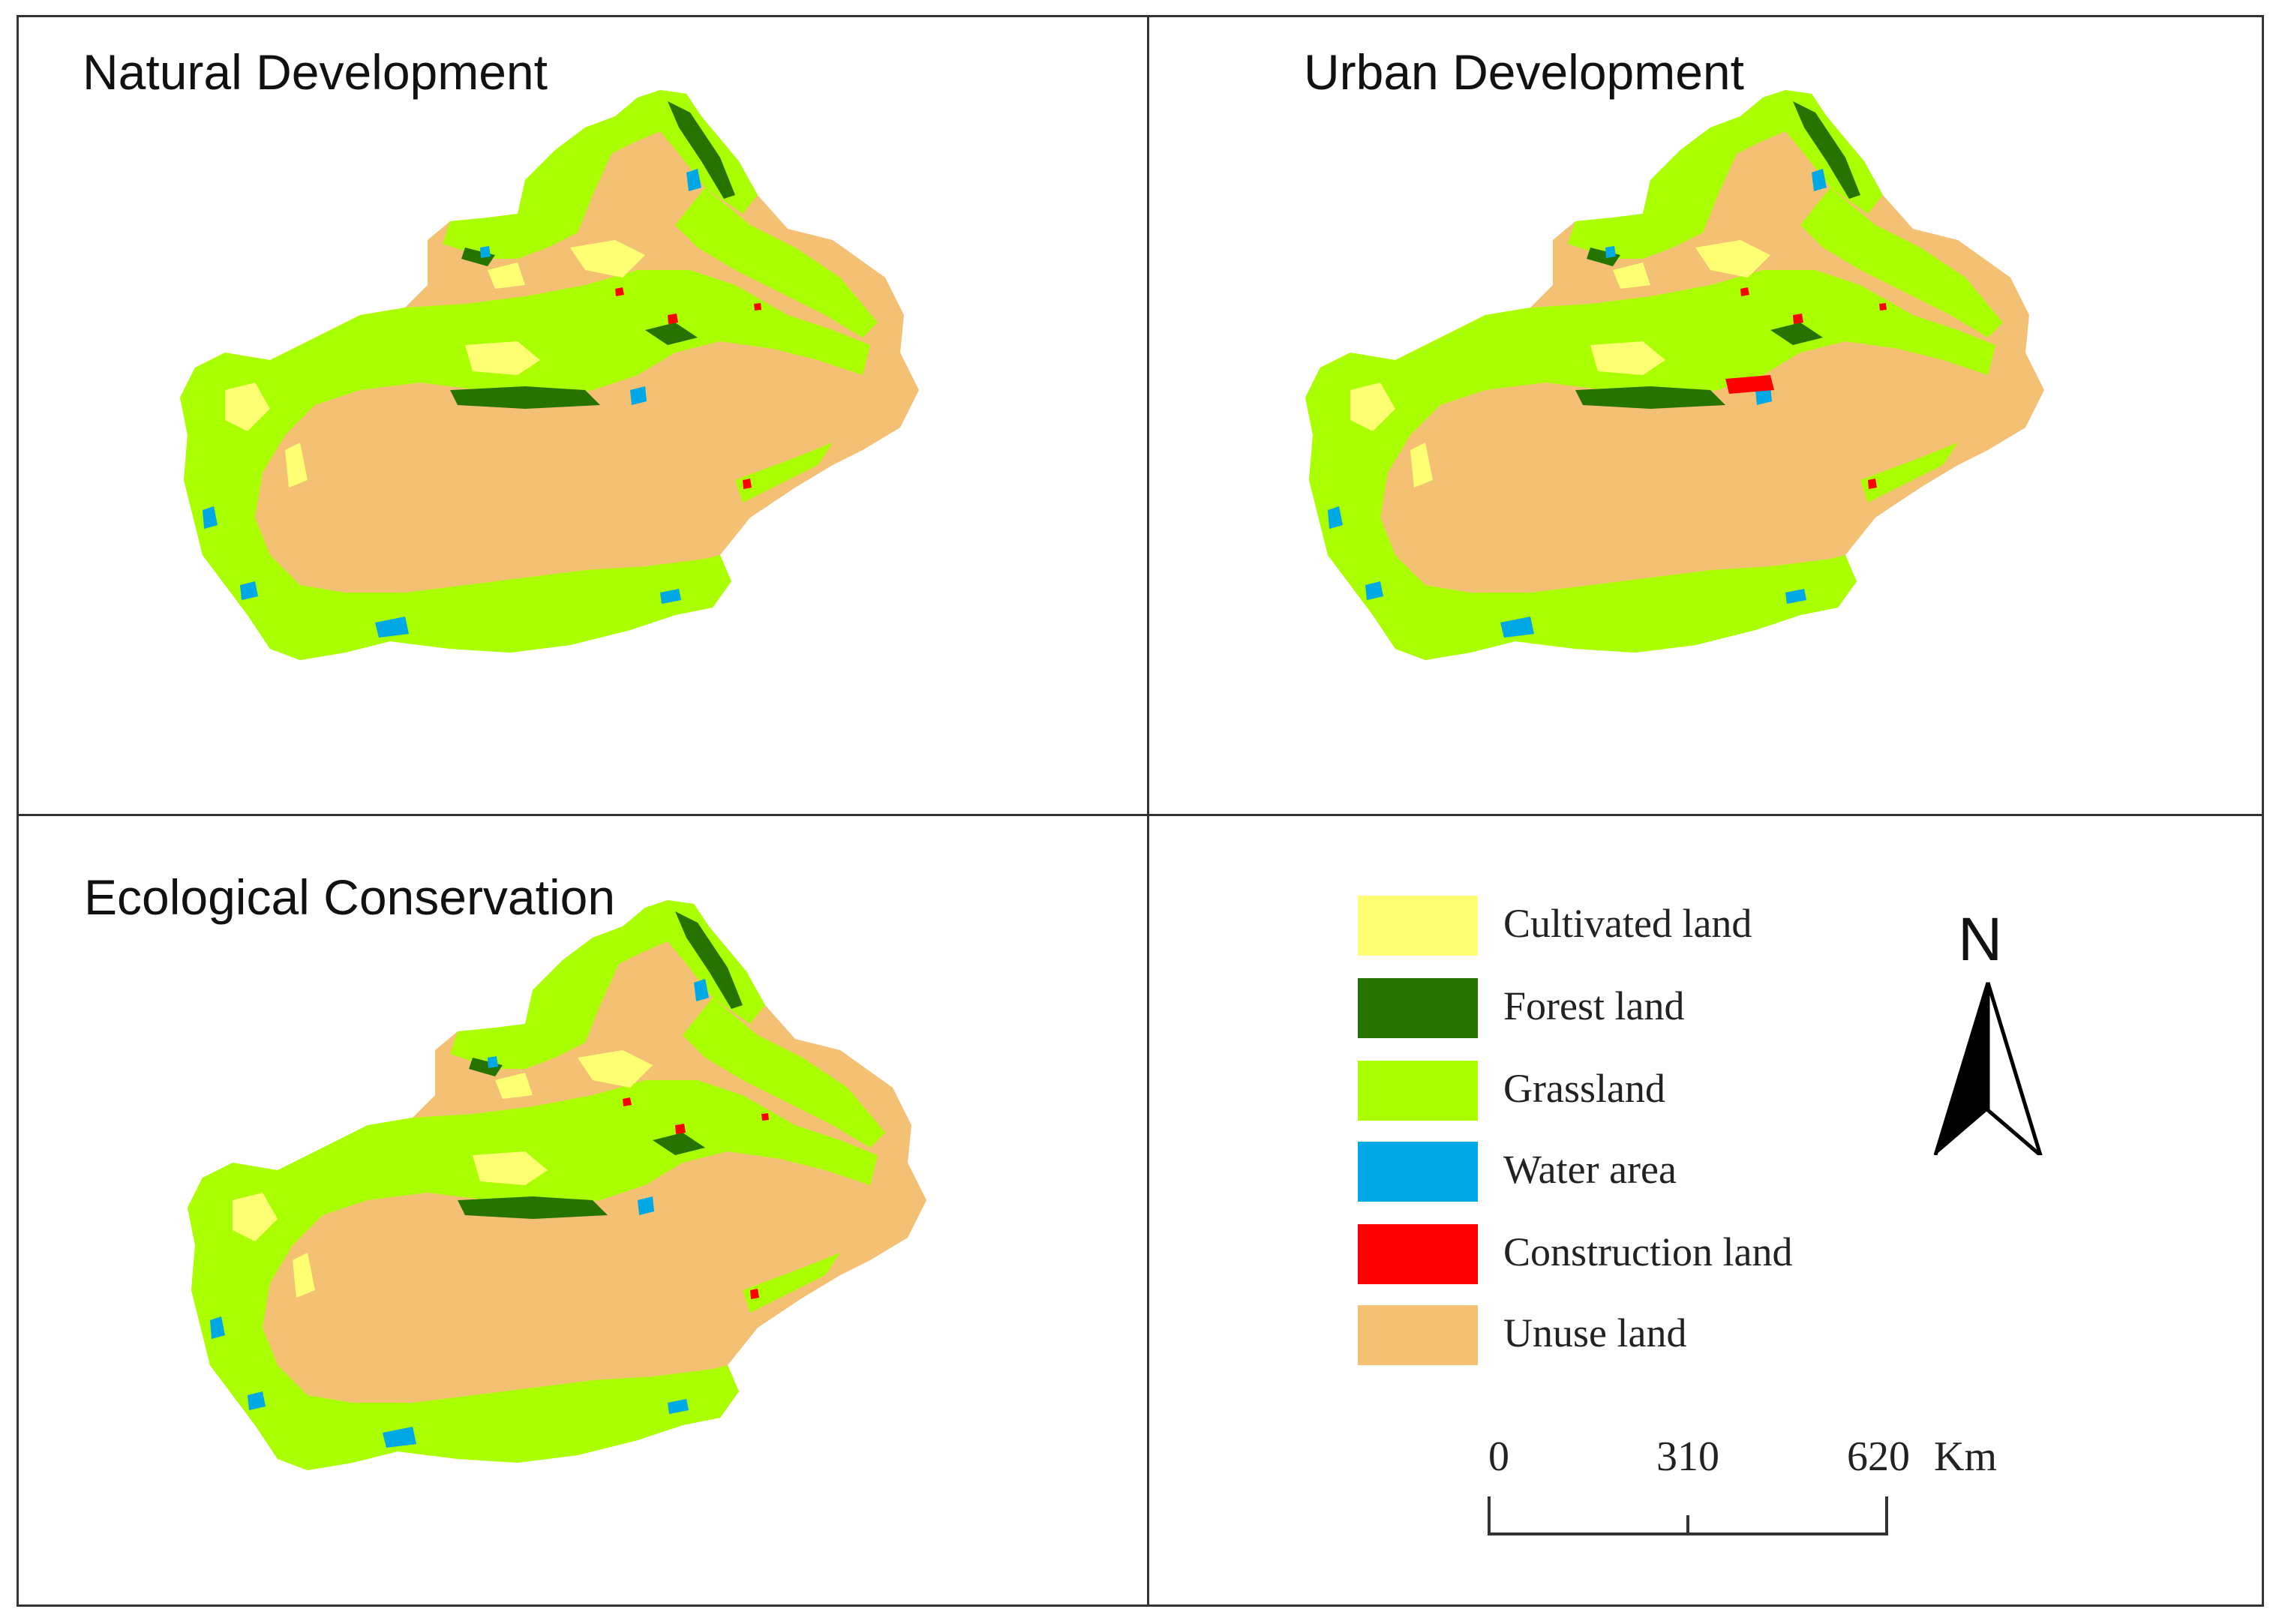 This screenshot has width=2282, height=1624. Describe the element at coordinates (1498, 1456) in the screenshot. I see `scale-tick-0: 0` at that location.